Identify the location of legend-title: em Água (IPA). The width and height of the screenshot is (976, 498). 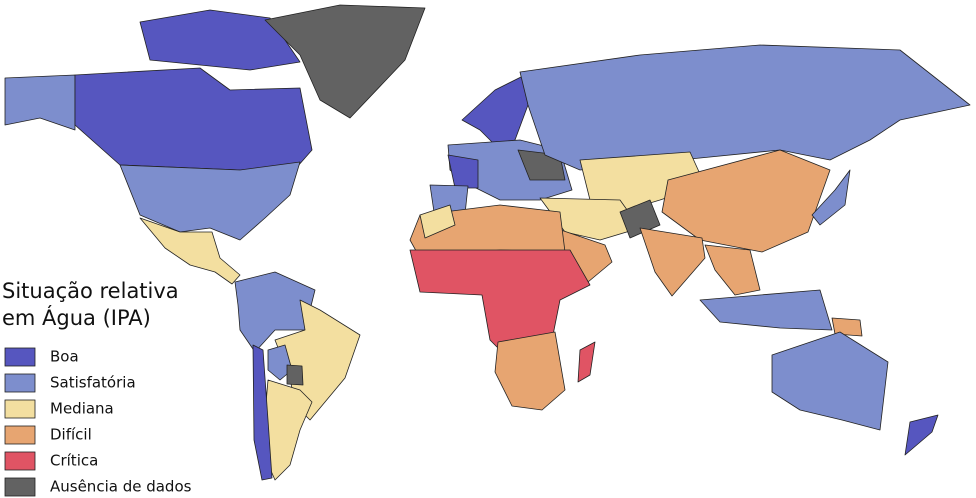
(76, 317).